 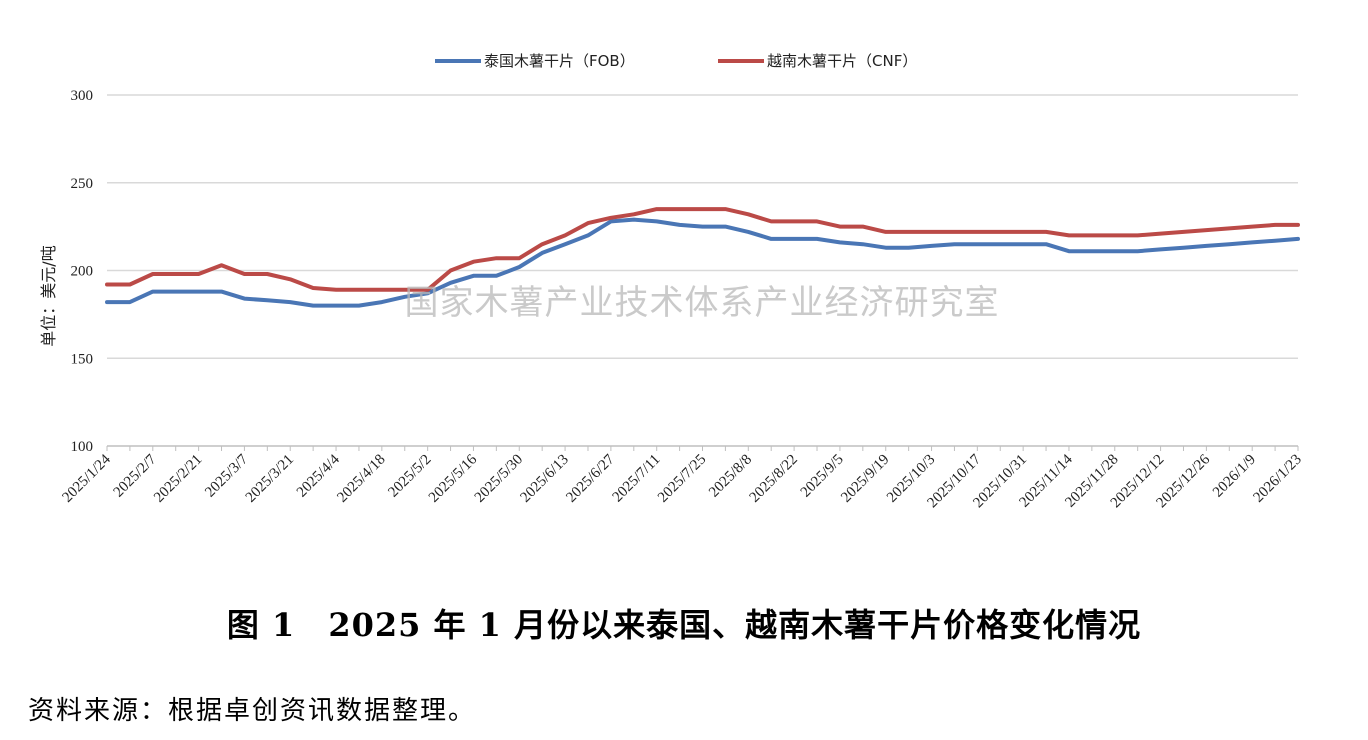 I want to click on y-tick-label: 300, so click(x=82, y=96).